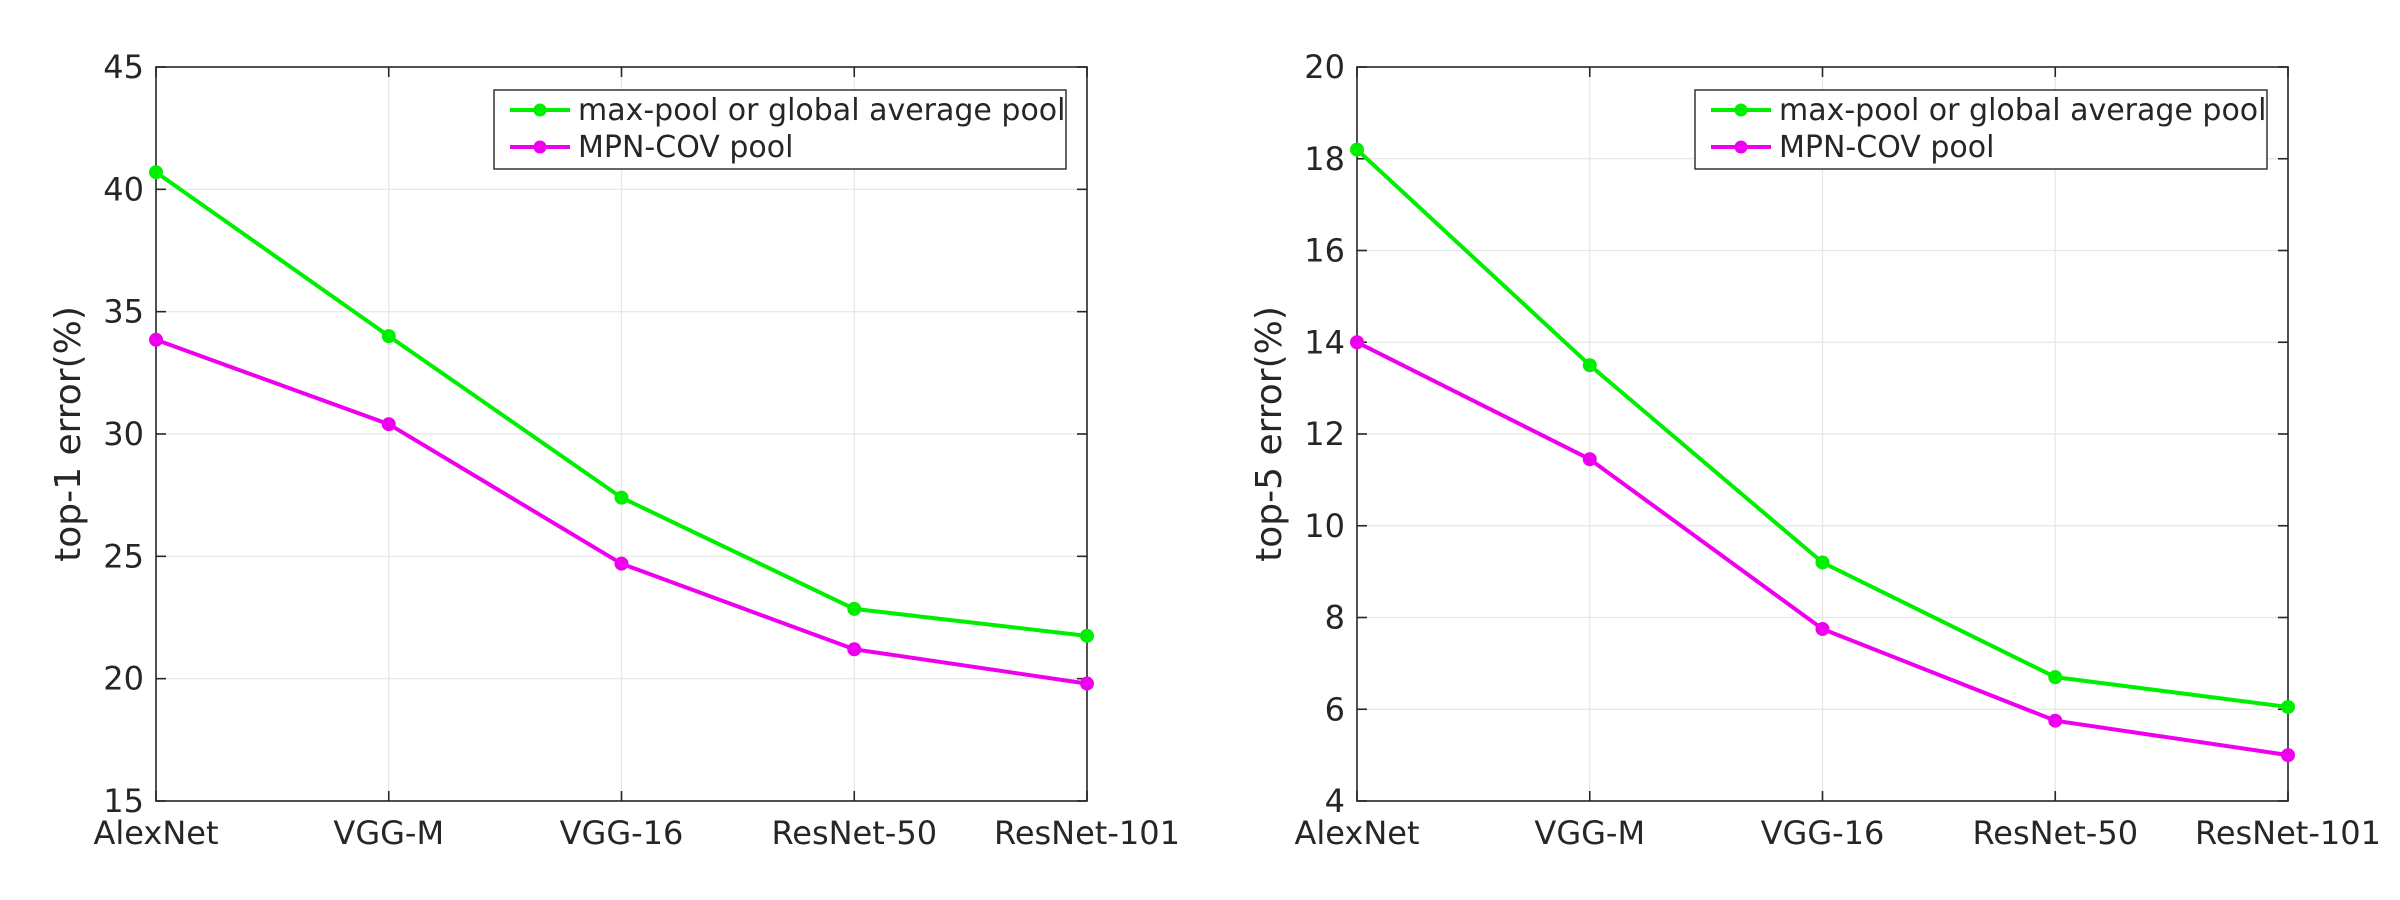  Describe the element at coordinates (68, 434) in the screenshot. I see `y-axis-title: top-1 error(%)` at that location.